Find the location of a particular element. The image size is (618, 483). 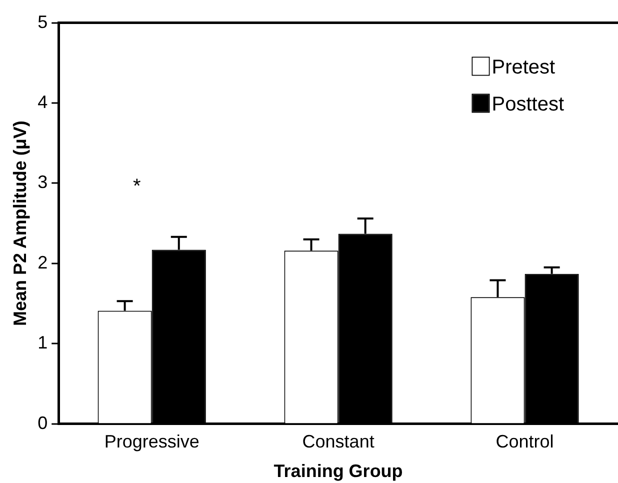

y-axis-title: Mean P2 Amplitude (μV) is located at coordinates (20, 223).